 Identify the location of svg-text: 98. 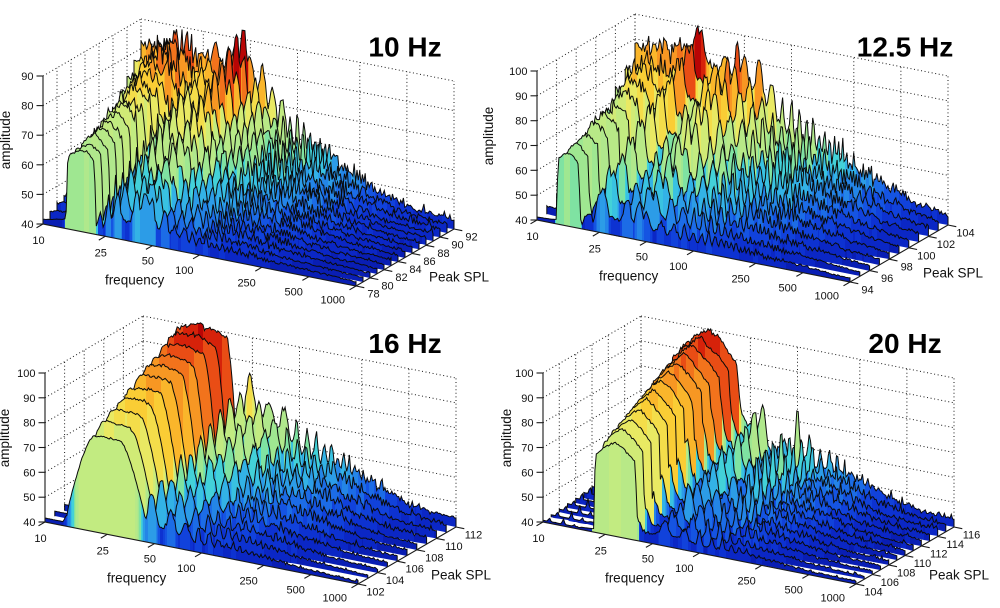
(907, 268).